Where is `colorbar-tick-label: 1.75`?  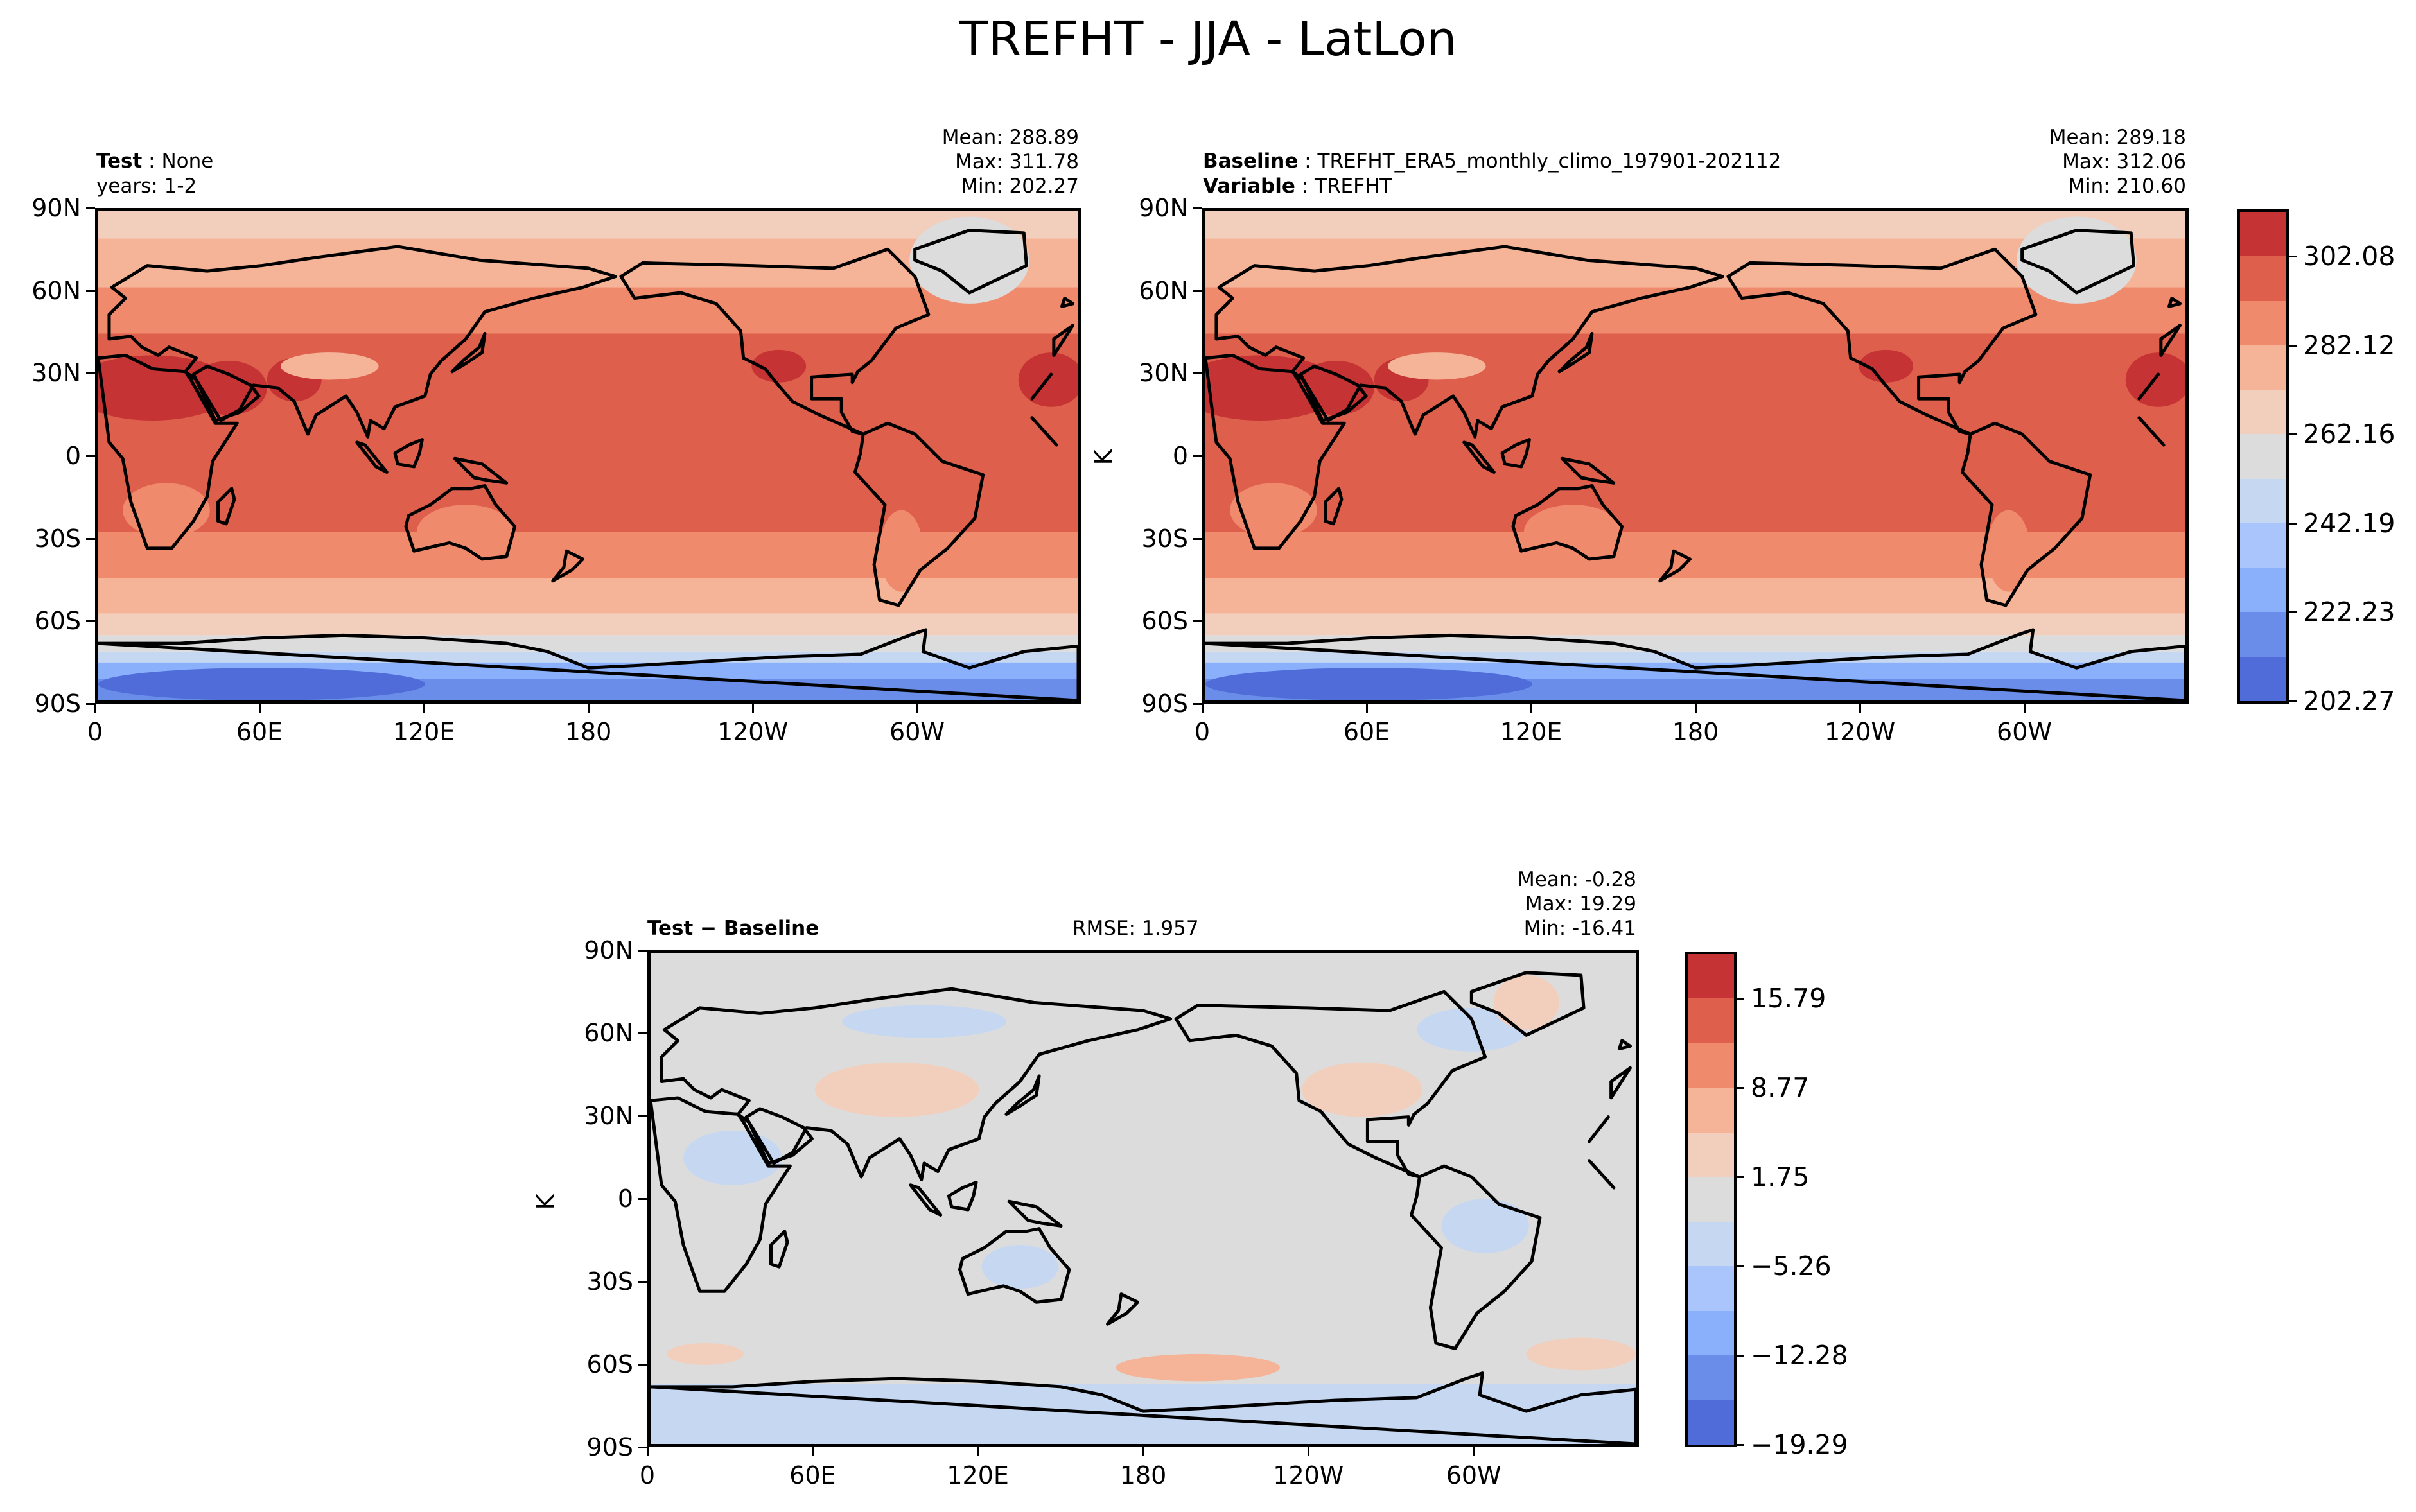 colorbar-tick-label: 1.75 is located at coordinates (1780, 1177).